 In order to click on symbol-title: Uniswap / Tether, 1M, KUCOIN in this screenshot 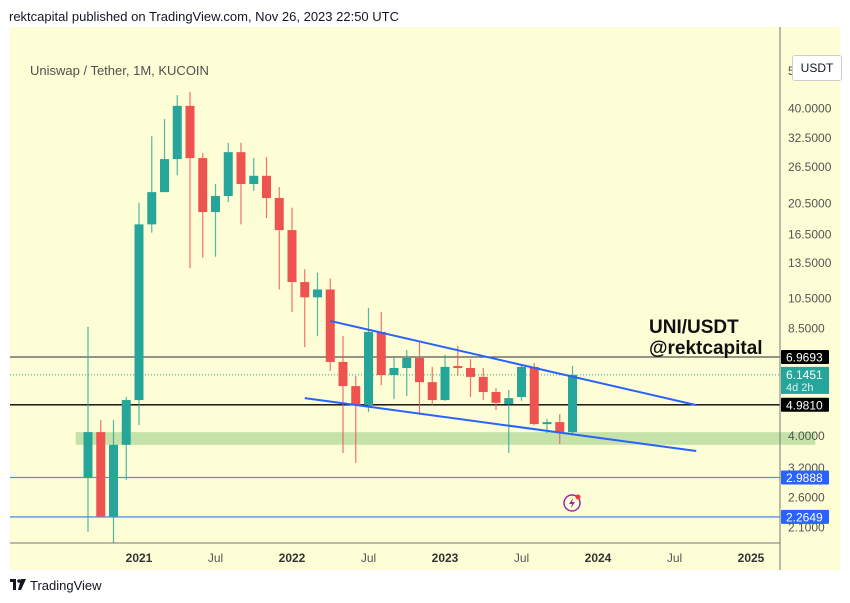, I will do `click(119, 70)`.